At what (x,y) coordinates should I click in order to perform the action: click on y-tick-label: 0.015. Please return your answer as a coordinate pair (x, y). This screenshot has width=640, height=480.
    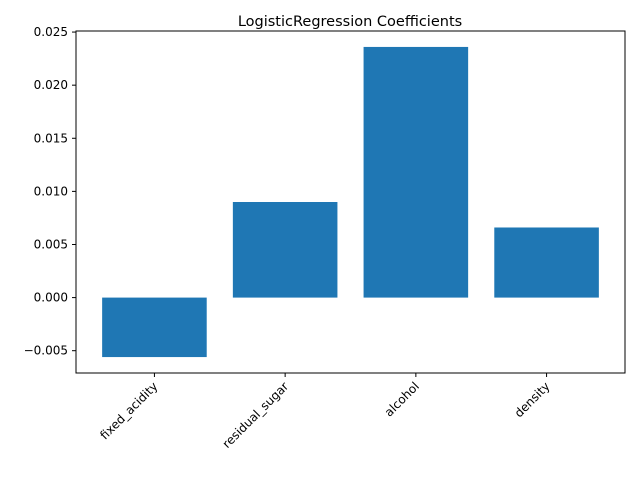
    Looking at the image, I should click on (51, 138).